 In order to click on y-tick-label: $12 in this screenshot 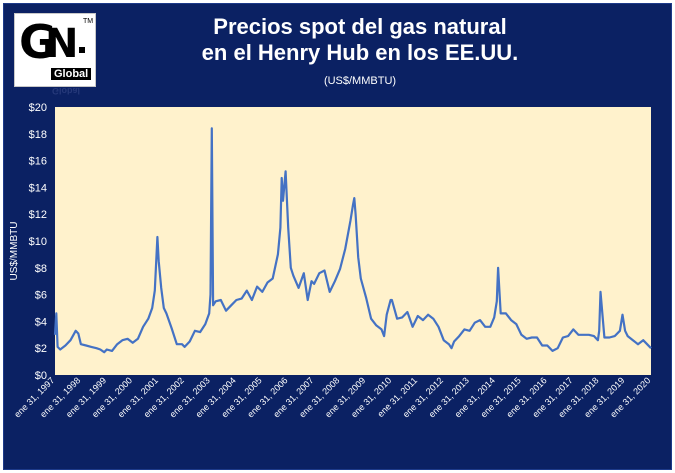, I will do `click(38, 215)`.